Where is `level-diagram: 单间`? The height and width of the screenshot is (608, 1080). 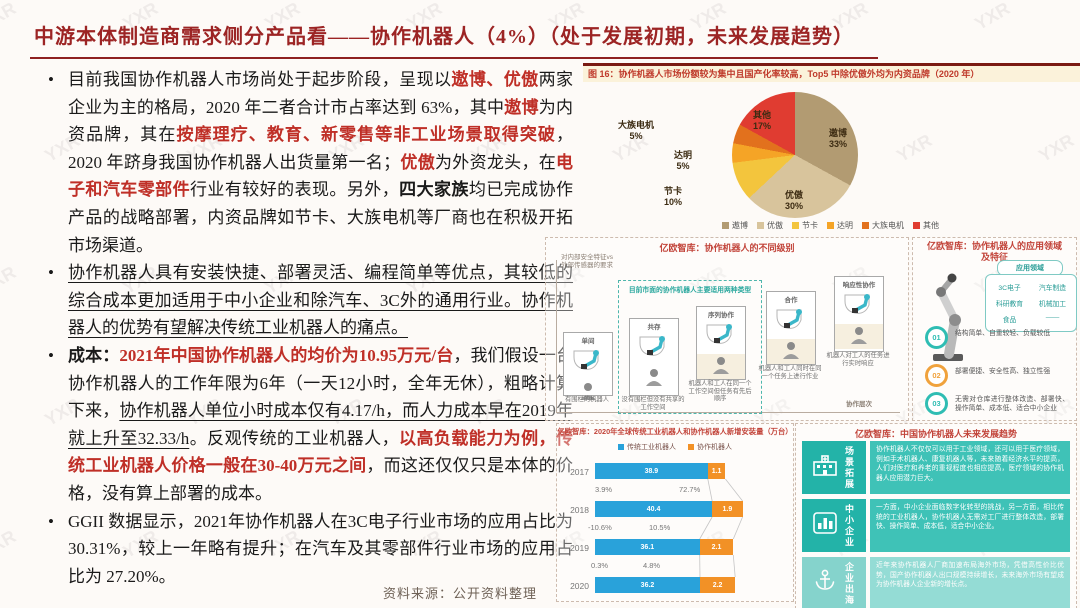 level-diagram: 单间 is located at coordinates (588, 366).